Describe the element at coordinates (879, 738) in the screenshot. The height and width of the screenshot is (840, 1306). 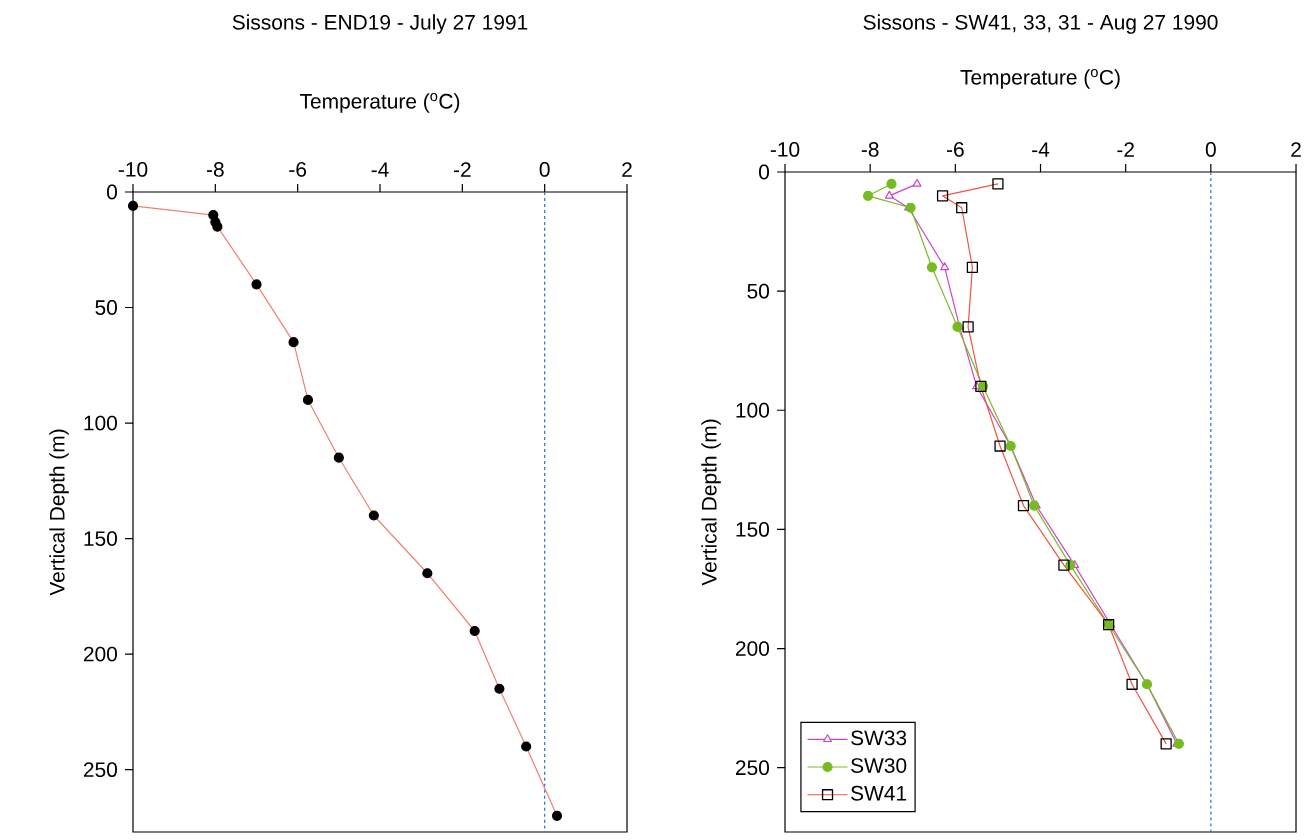
I see `legend-label: SW33` at that location.